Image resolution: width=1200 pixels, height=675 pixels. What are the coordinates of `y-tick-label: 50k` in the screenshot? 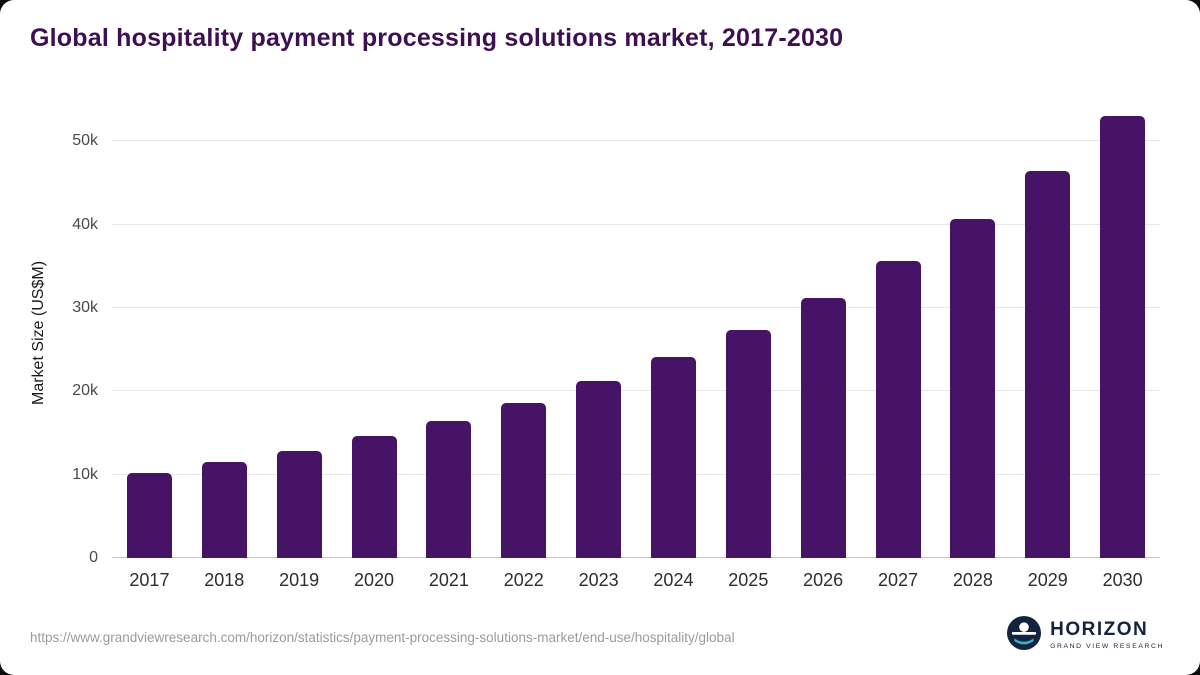 It's located at (85, 141).